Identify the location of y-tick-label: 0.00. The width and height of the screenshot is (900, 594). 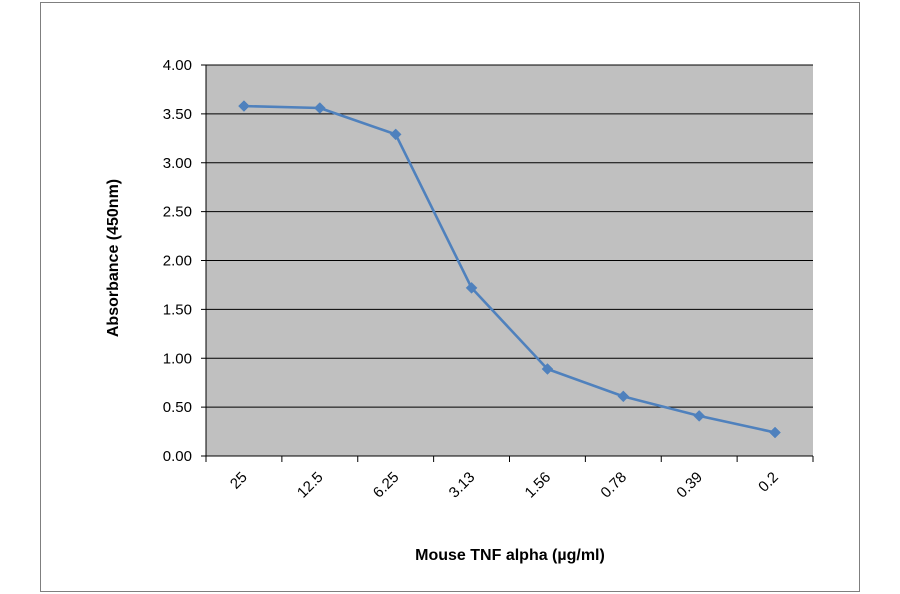
(177, 456).